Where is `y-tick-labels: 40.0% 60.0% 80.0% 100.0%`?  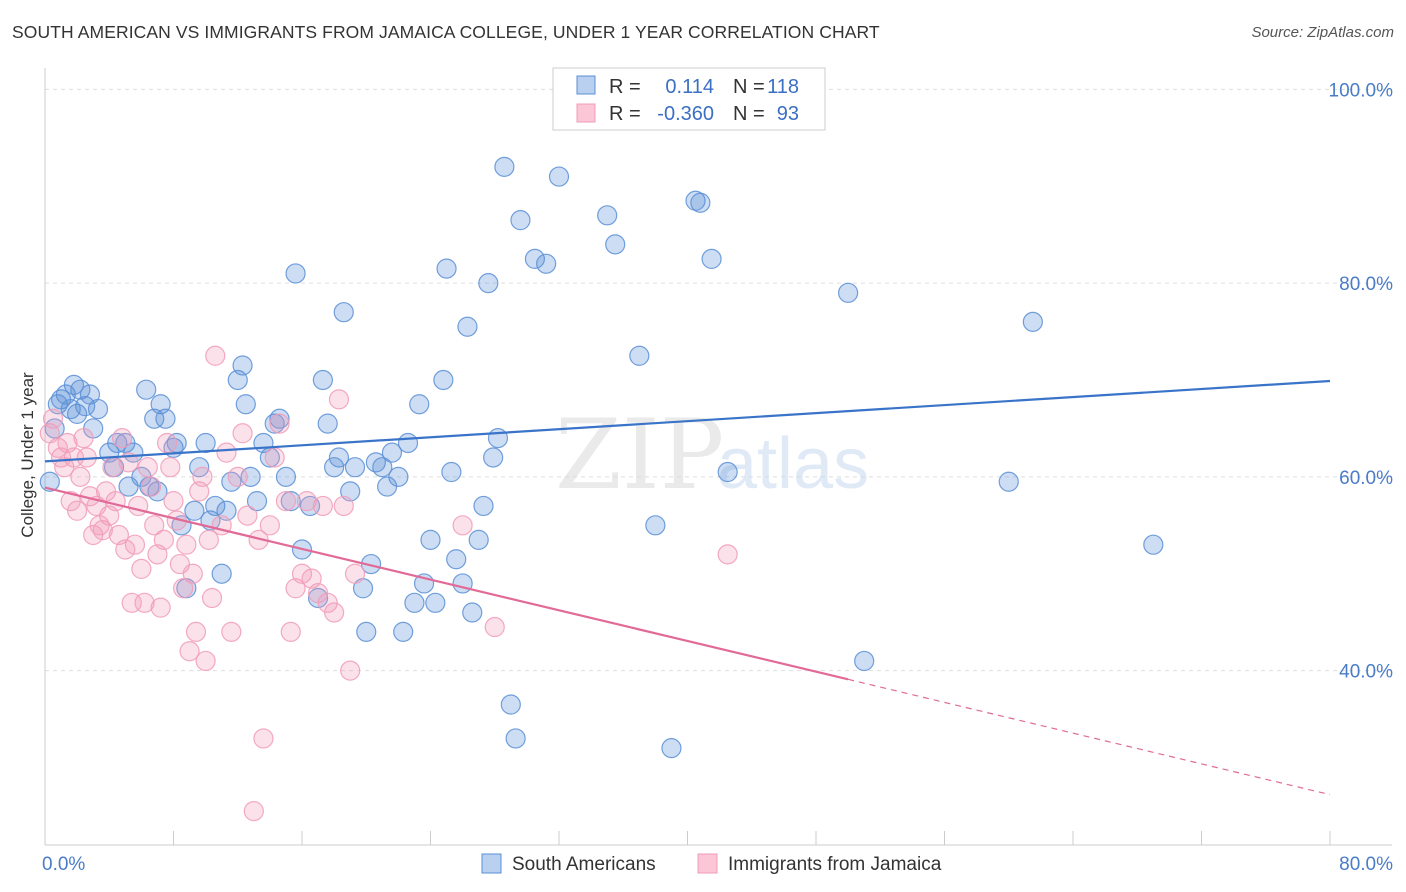 y-tick-labels: 40.0% 60.0% 80.0% 100.0% is located at coordinates (1361, 381).